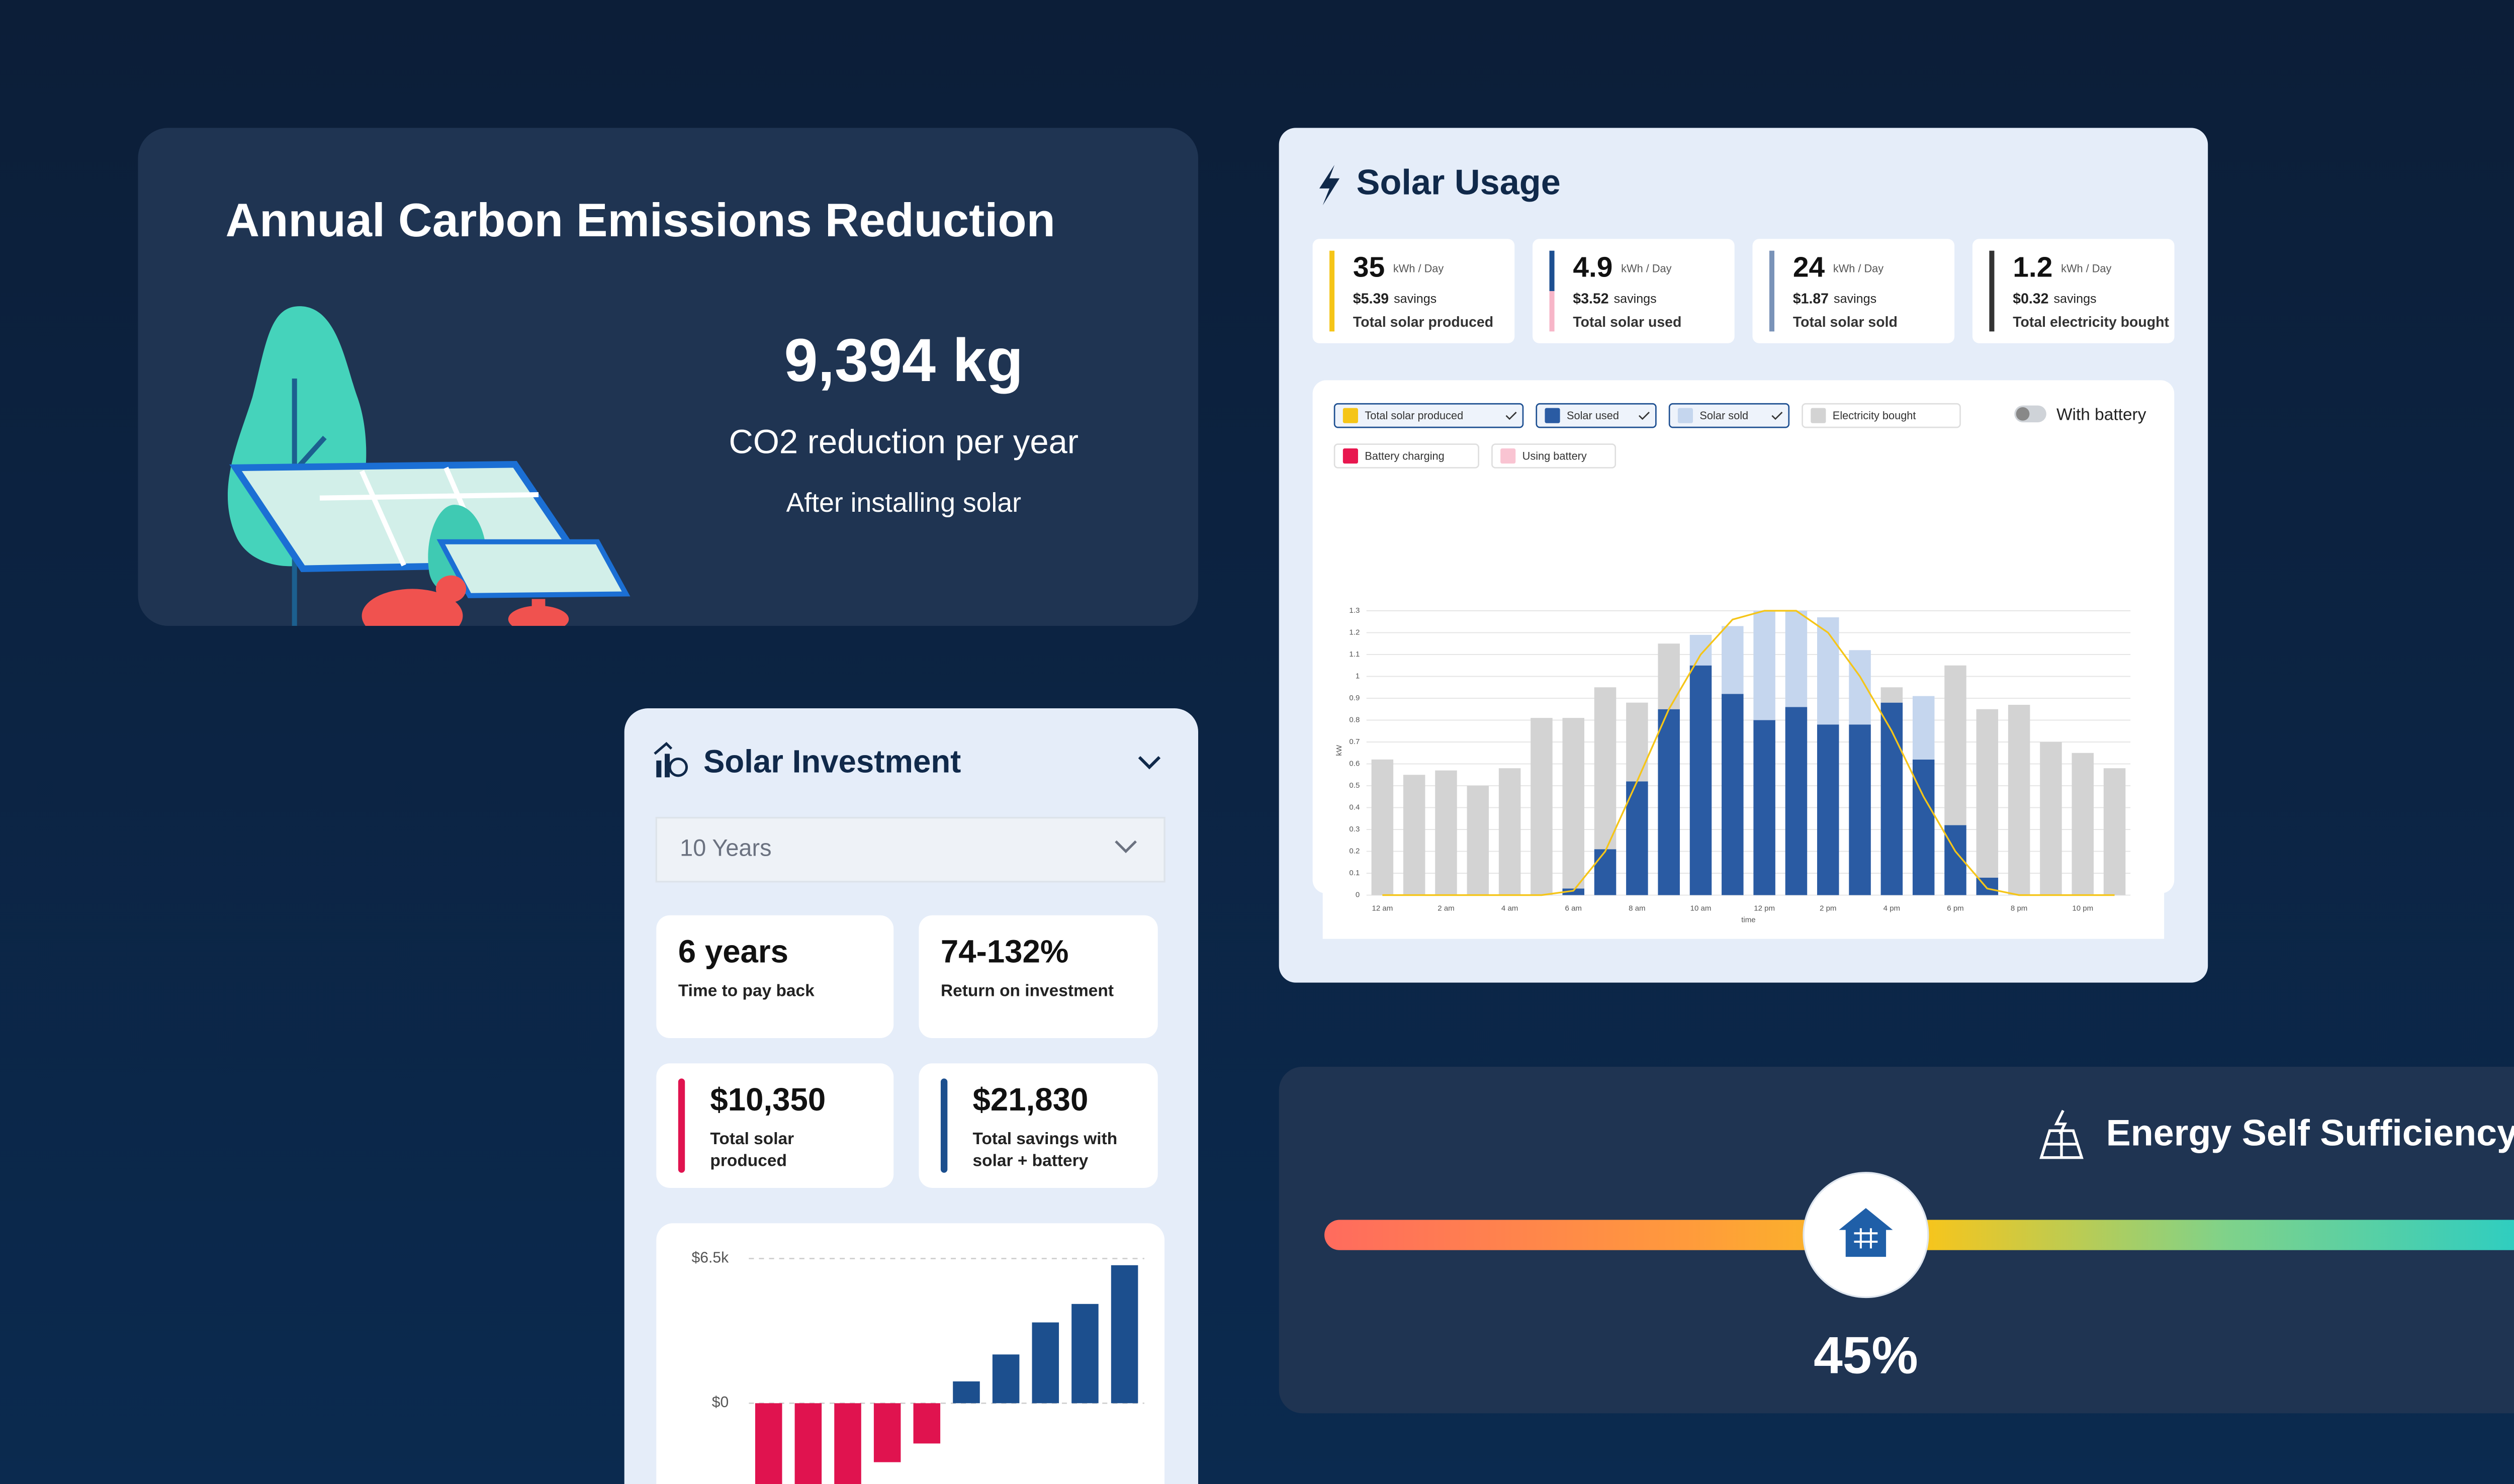 This screenshot has height=1484, width=2514. I want to click on stat-label-box: Time to pay back, so click(747, 991).